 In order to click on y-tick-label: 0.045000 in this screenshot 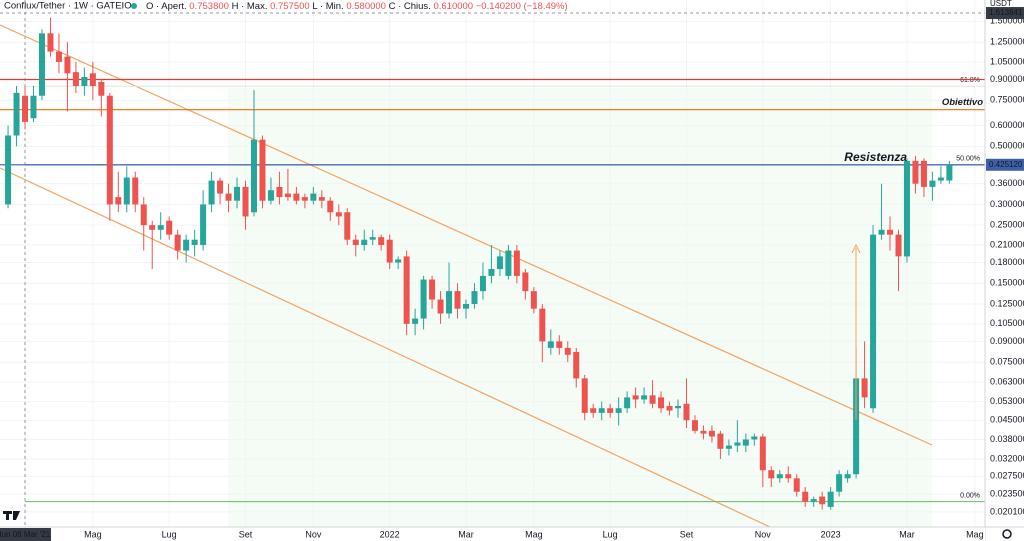, I will do `click(1007, 420)`.